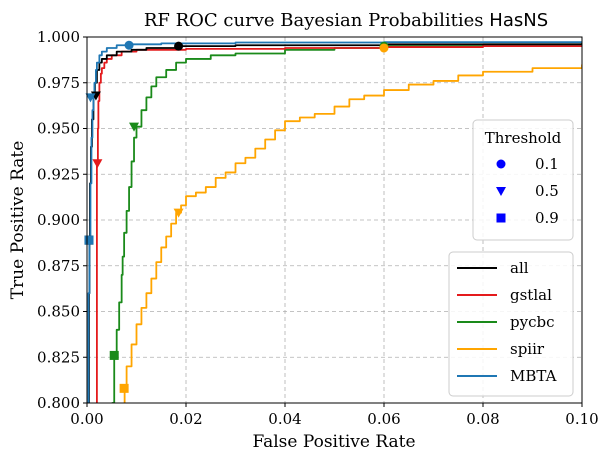  Describe the element at coordinates (179, 46) in the screenshot. I see `threshold-marker-all` at that location.